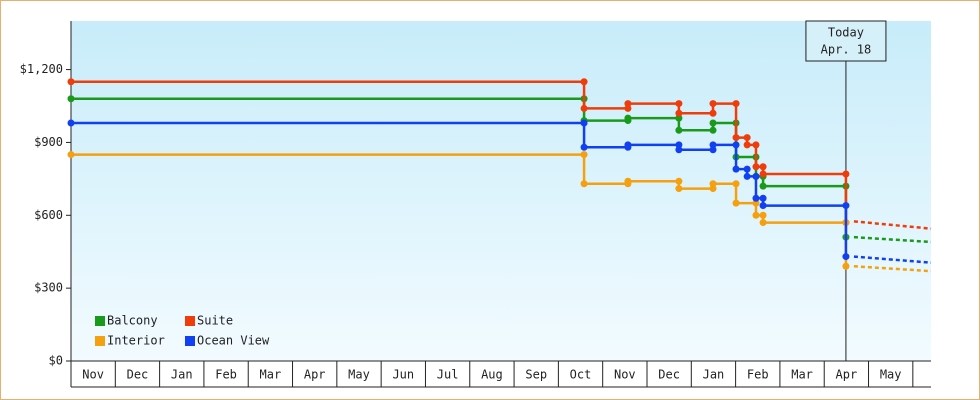  Describe the element at coordinates (48, 215) in the screenshot. I see `y-tick-label: $600` at that location.